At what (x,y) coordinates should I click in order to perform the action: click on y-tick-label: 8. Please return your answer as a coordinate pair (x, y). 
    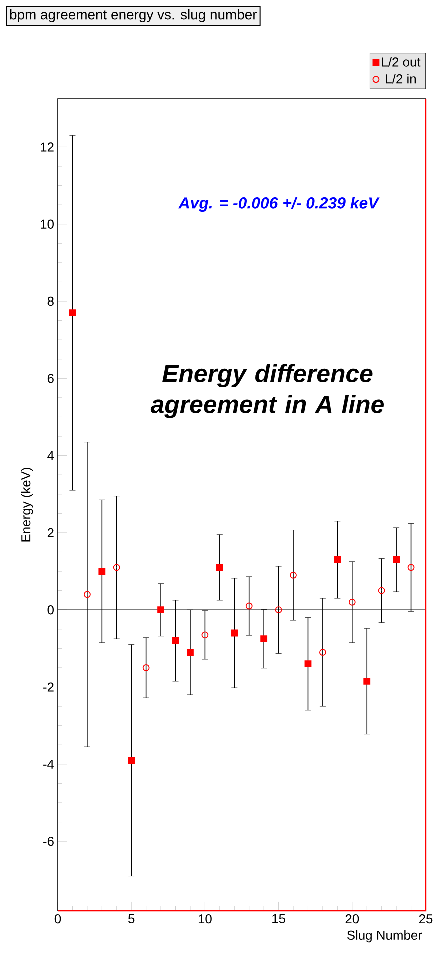
    Looking at the image, I should click on (51, 301).